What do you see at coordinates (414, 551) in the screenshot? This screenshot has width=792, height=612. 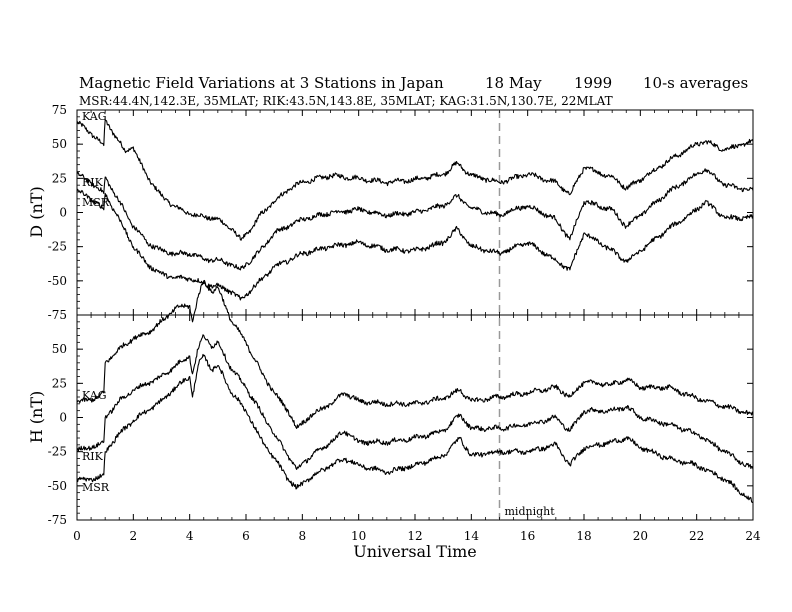 I see `x-axis-label: Universal Time` at bounding box center [414, 551].